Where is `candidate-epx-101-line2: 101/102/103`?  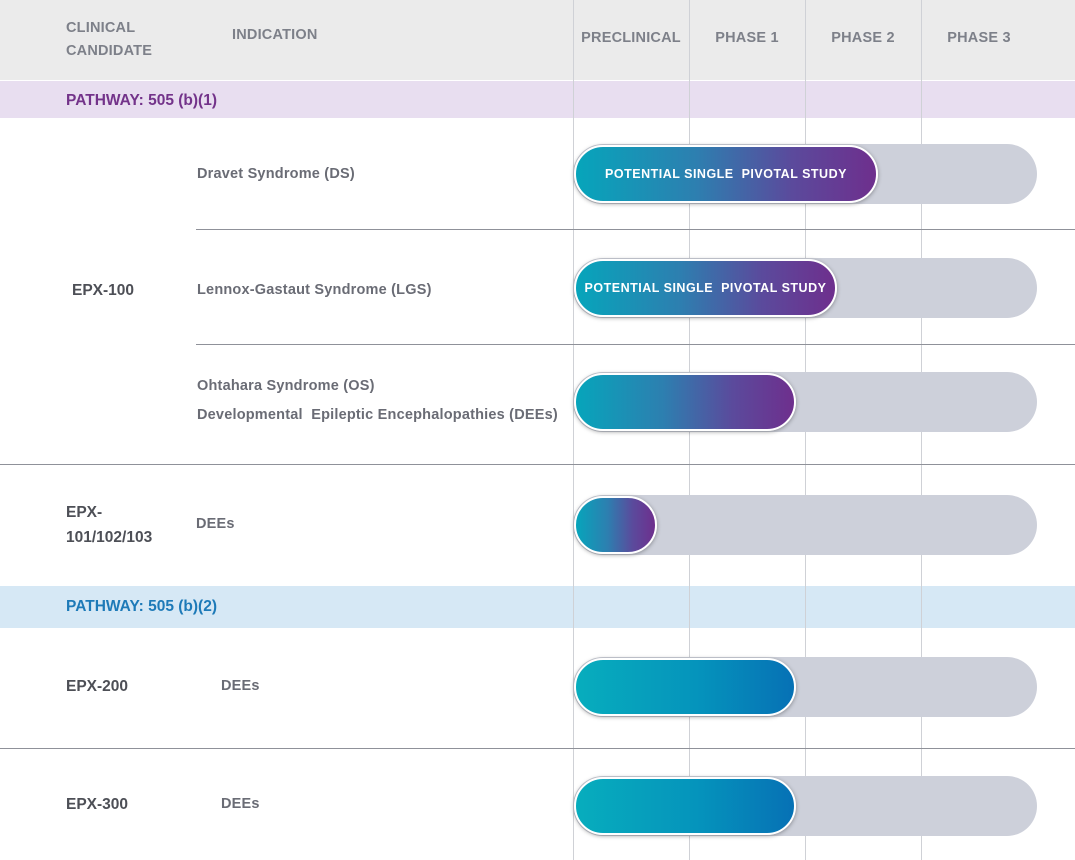
candidate-epx-101-line2: 101/102/103 is located at coordinates (109, 537).